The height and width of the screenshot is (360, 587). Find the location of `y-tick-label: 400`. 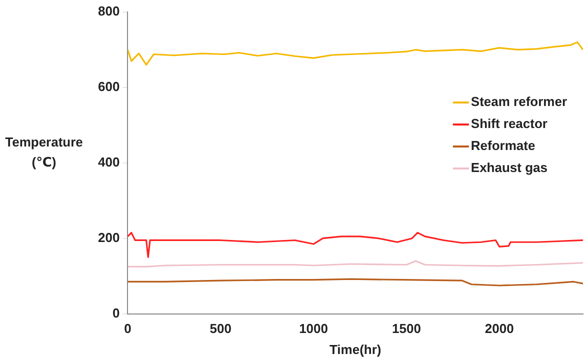

y-tick-label: 400 is located at coordinates (109, 162).